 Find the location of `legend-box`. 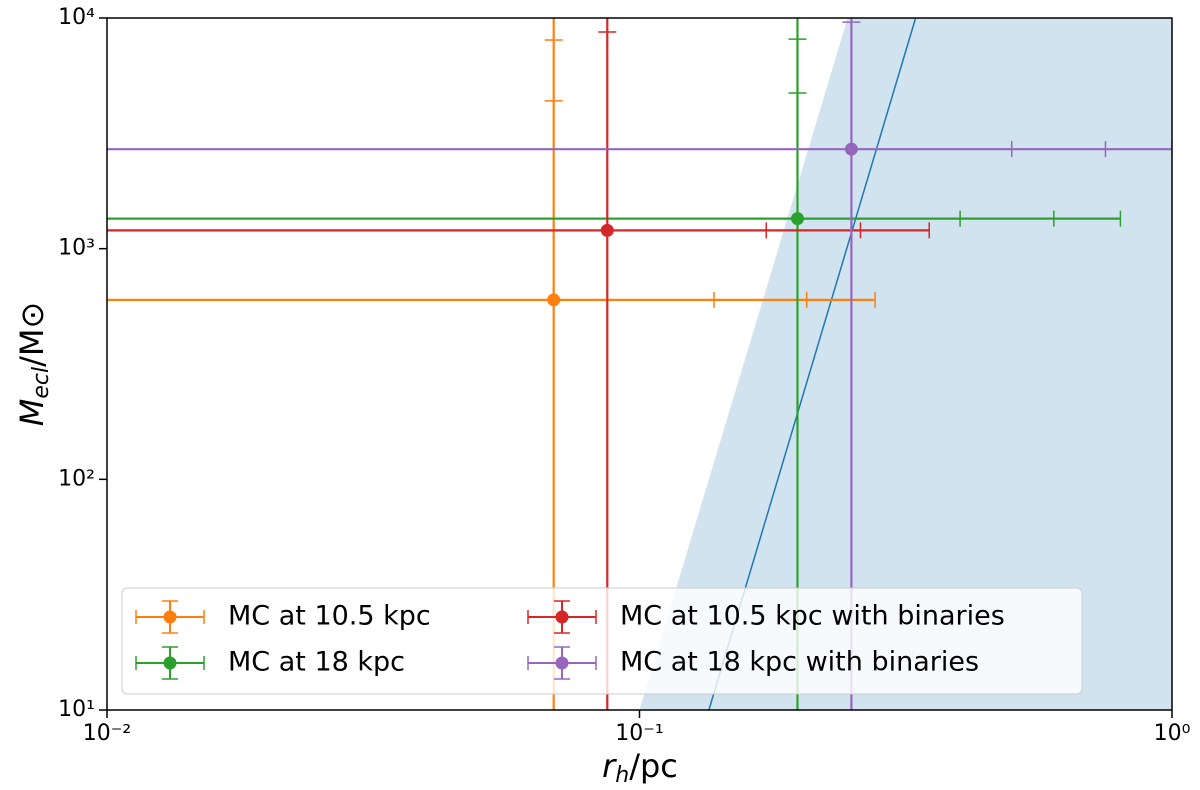

legend-box is located at coordinates (602, 641).